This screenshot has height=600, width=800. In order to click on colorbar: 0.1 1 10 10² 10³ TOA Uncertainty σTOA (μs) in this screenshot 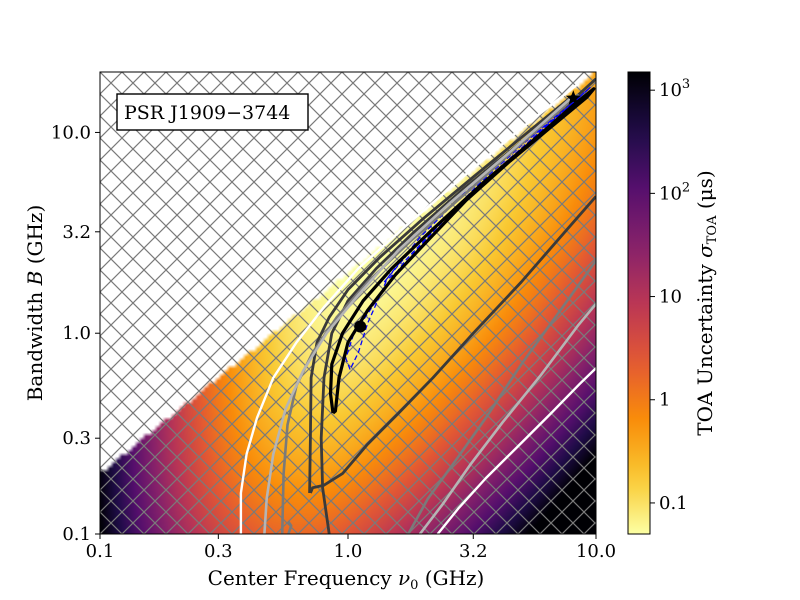, I will do `click(673, 303)`.